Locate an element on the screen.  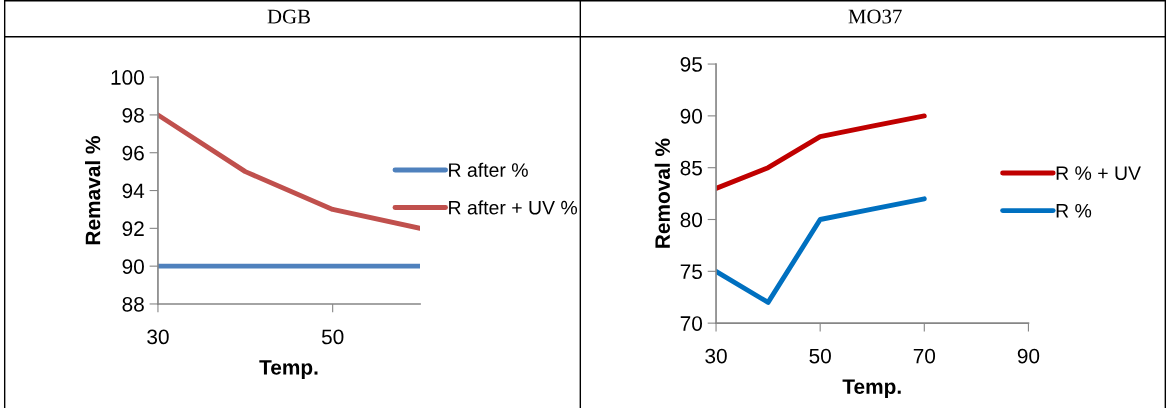
y-tick-label: 100 is located at coordinates (127, 77).